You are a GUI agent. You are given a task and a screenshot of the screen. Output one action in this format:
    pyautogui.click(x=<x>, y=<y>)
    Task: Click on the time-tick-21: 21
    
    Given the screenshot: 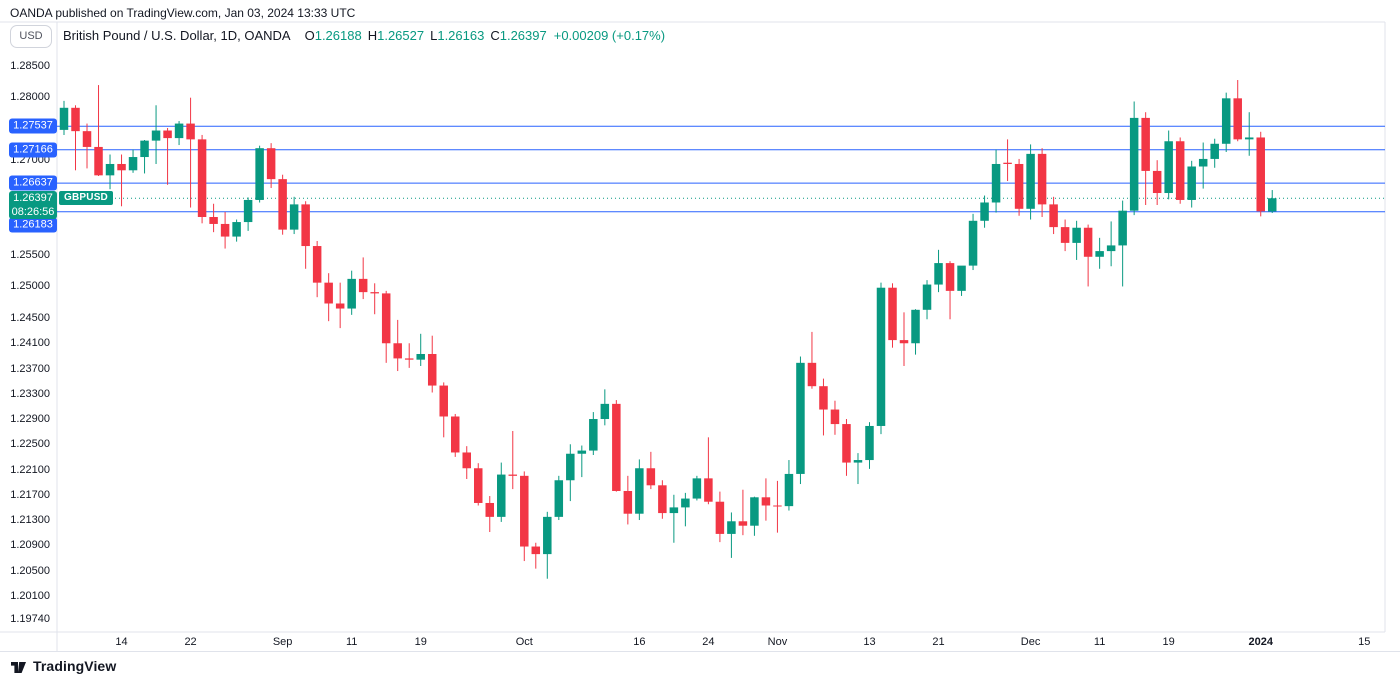 What is the action you would take?
    pyautogui.click(x=938, y=642)
    